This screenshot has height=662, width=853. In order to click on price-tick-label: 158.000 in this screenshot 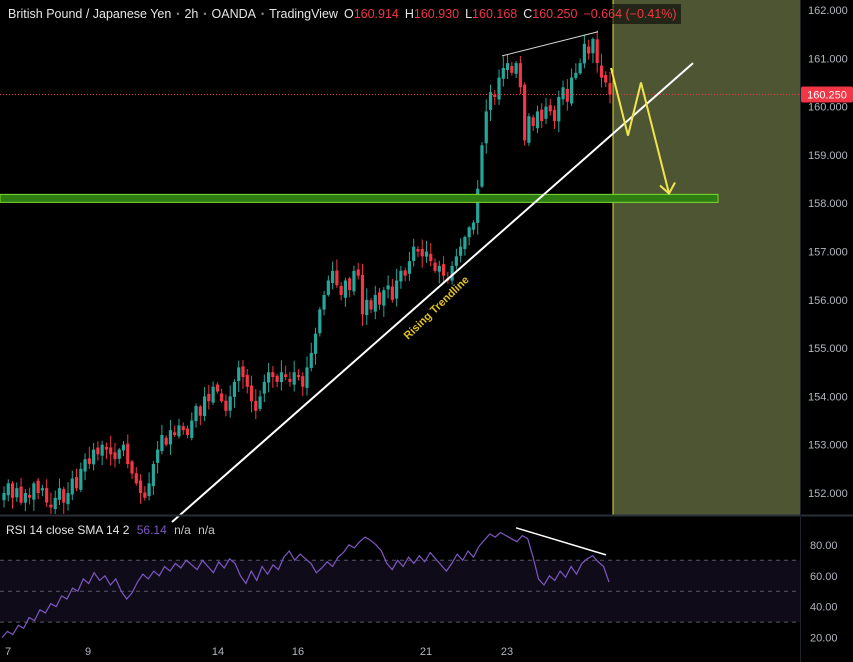, I will do `click(828, 204)`.